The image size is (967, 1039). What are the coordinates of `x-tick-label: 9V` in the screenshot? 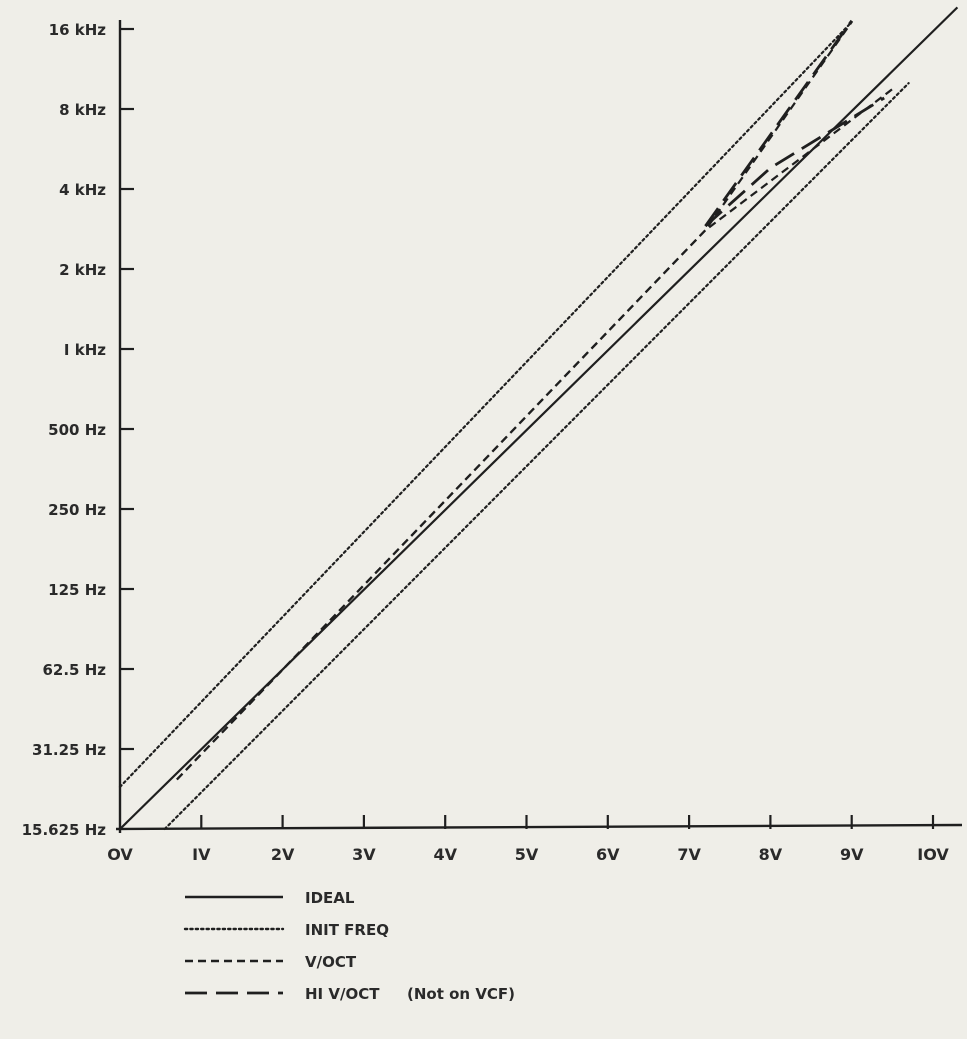 It's located at (852, 854).